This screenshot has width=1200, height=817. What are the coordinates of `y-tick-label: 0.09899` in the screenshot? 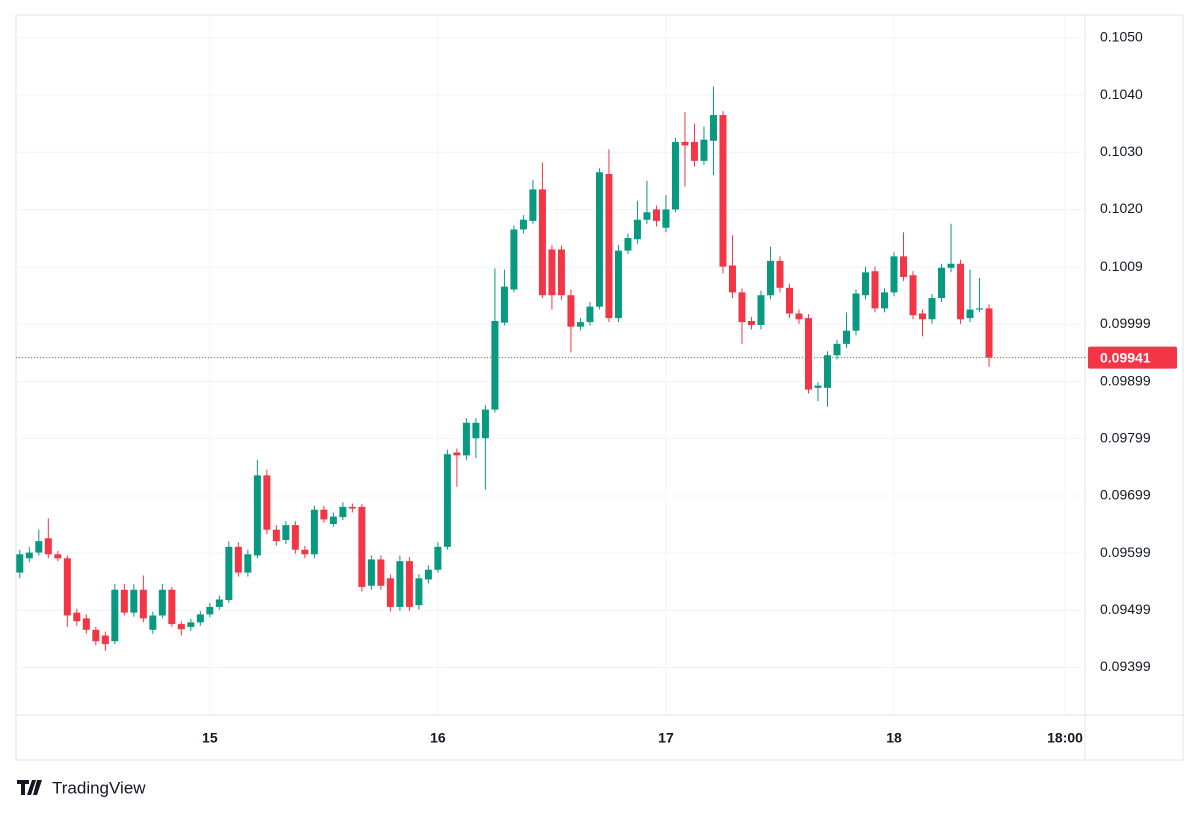 It's located at (1125, 380).